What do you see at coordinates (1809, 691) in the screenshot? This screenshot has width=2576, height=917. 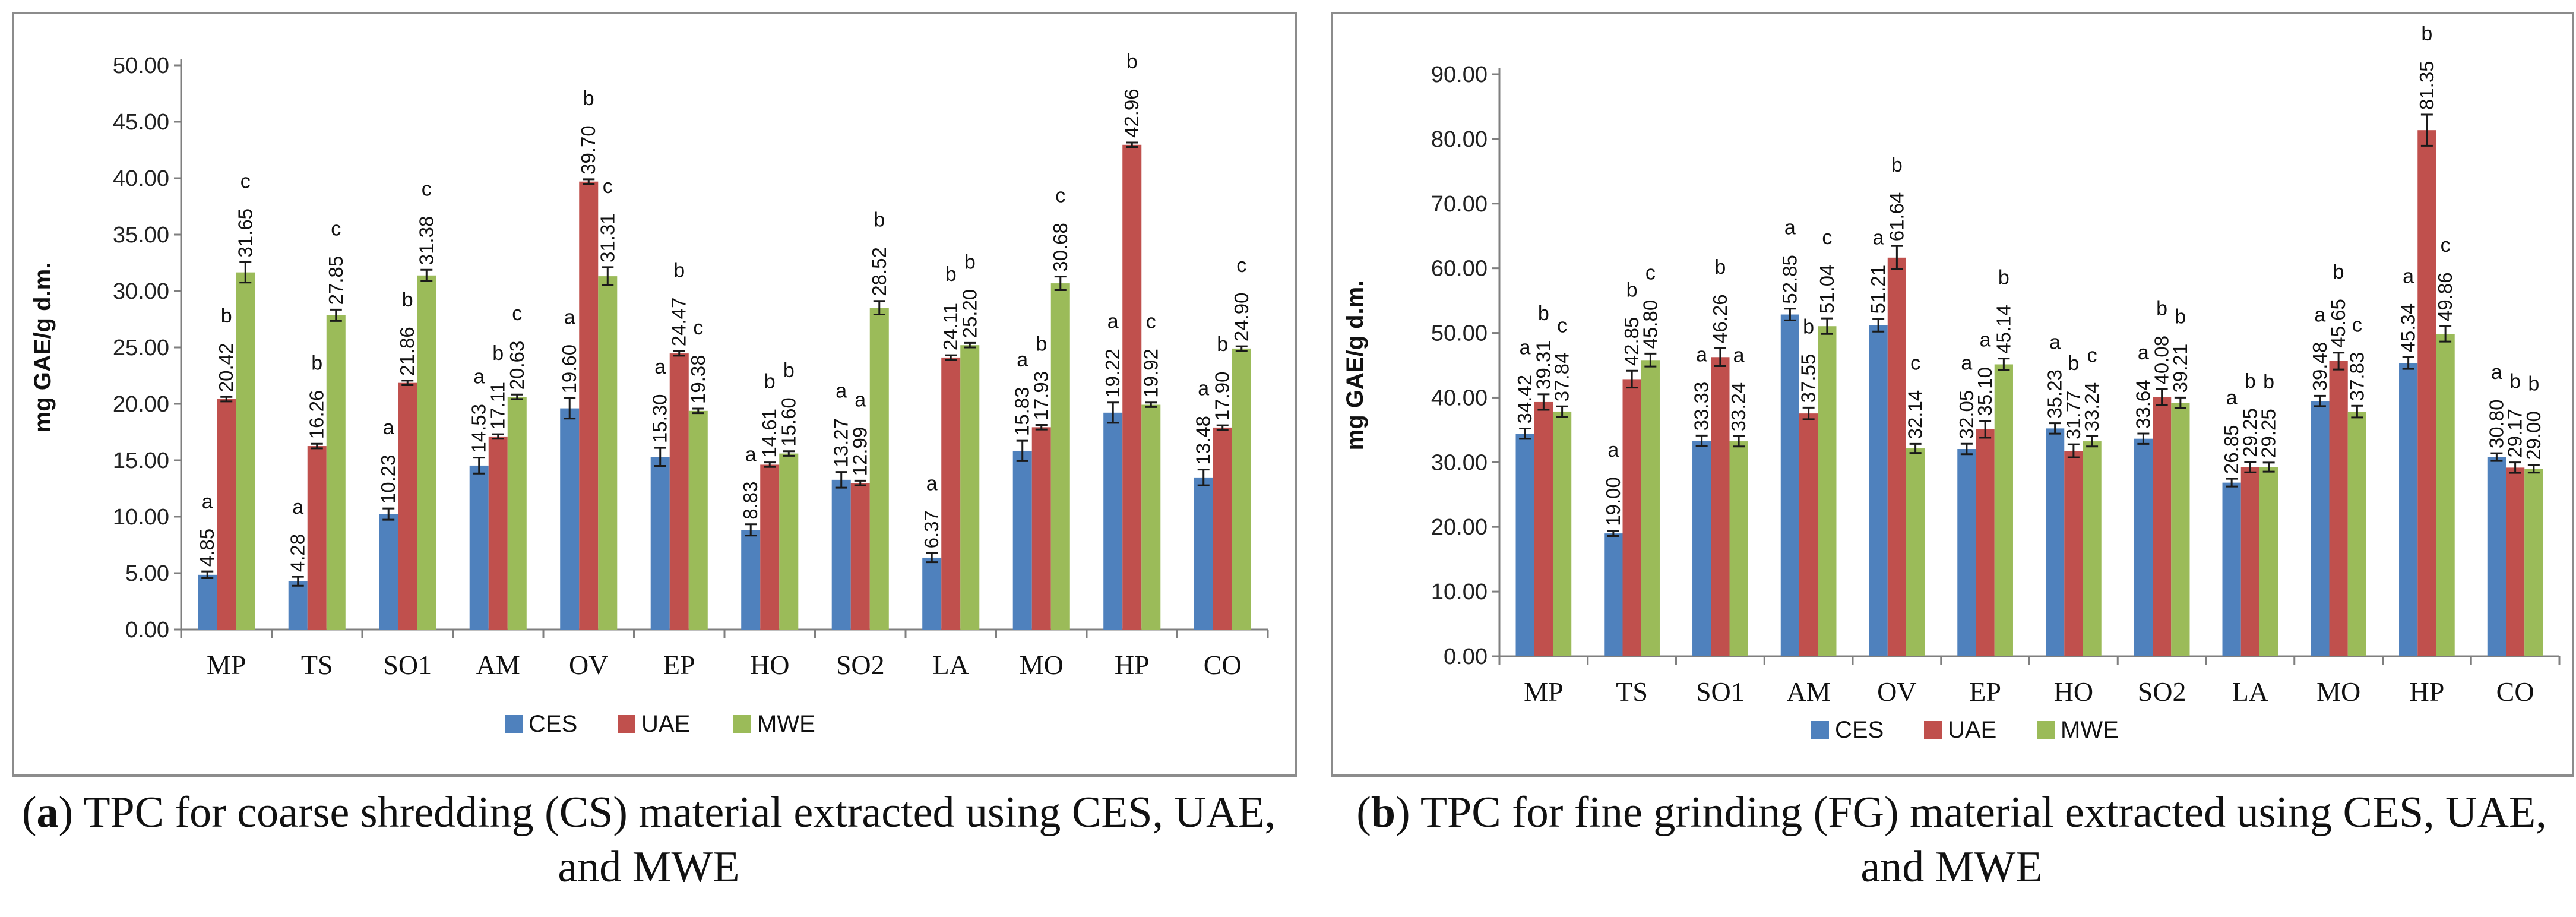 I see `x-tick-label: AM` at bounding box center [1809, 691].